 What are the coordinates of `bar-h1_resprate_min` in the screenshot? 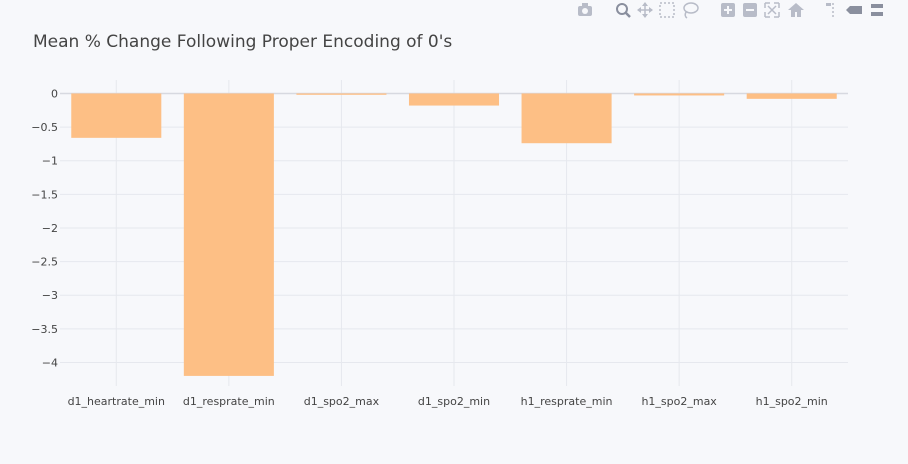 It's located at (566, 118).